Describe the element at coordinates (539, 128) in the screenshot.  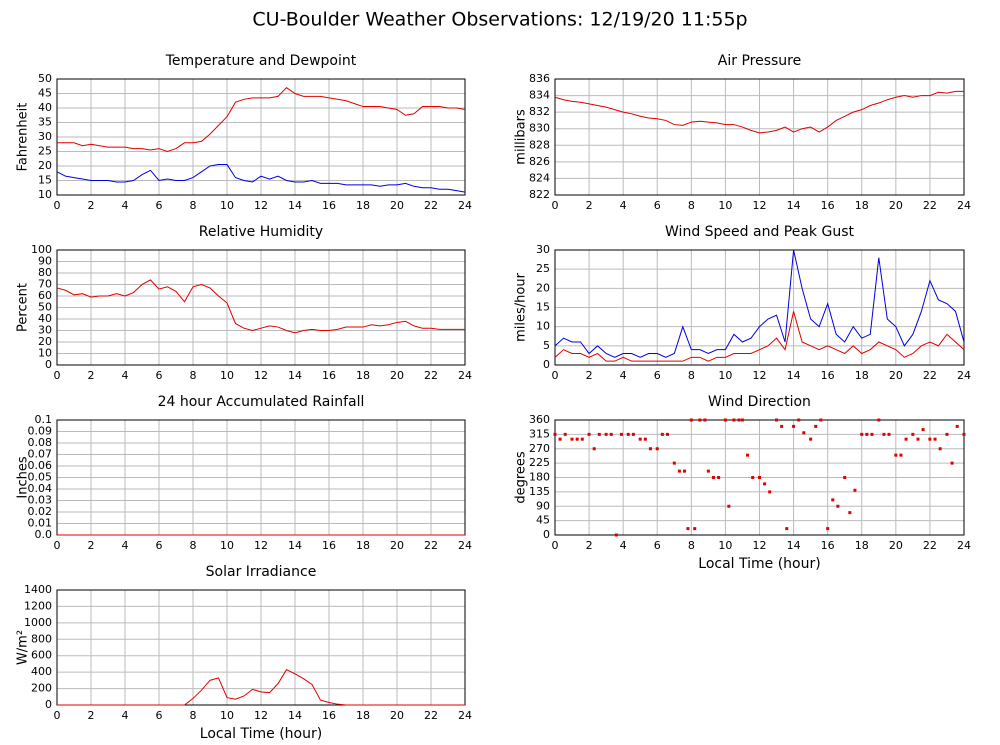
I see `y-tick-label: 830` at that location.